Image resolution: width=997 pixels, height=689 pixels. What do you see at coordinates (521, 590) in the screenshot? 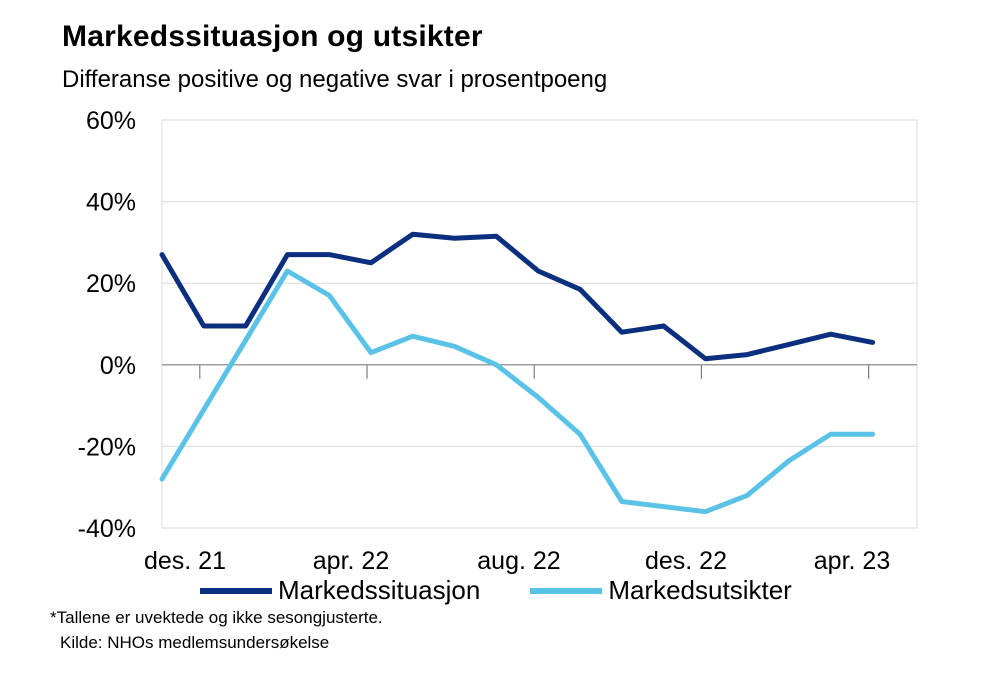
I see `chart-legend: Markedssituasjon Markedsutsikter` at bounding box center [521, 590].